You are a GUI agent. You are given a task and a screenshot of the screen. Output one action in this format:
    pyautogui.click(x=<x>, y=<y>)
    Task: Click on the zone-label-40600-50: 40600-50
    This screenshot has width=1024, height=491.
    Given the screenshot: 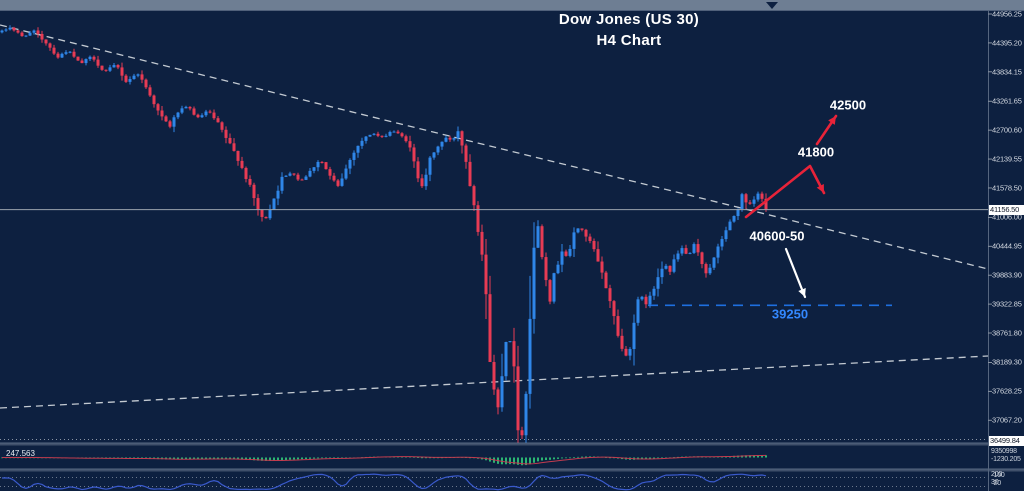 What is the action you would take?
    pyautogui.click(x=777, y=236)
    